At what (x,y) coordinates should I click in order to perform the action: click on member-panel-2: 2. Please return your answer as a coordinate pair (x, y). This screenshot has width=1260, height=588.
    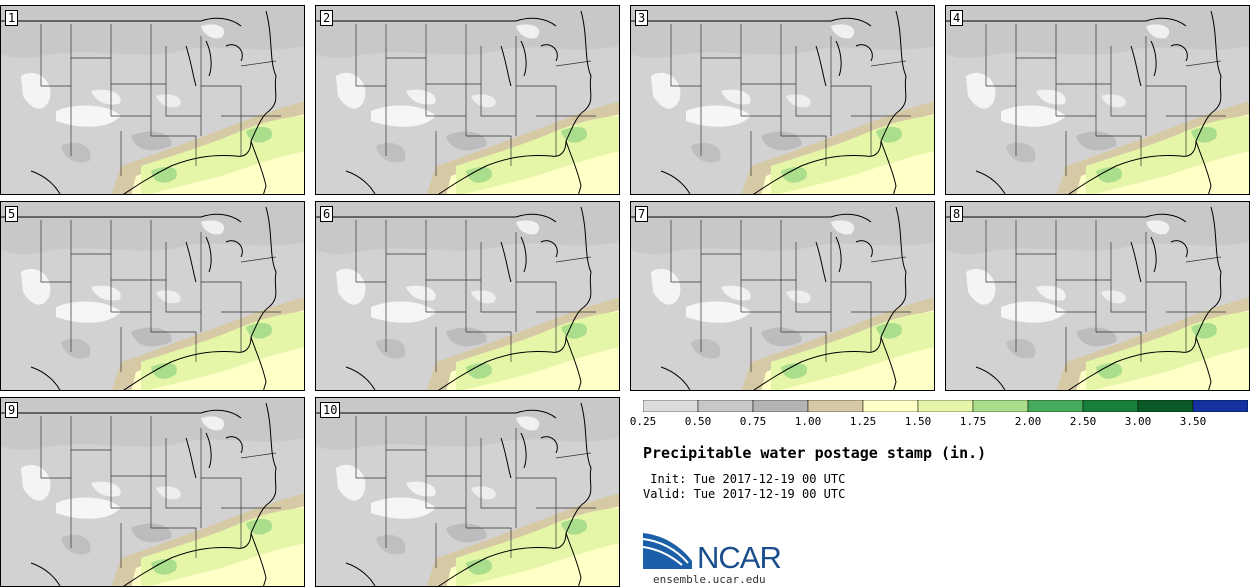
    Looking at the image, I should click on (467, 100).